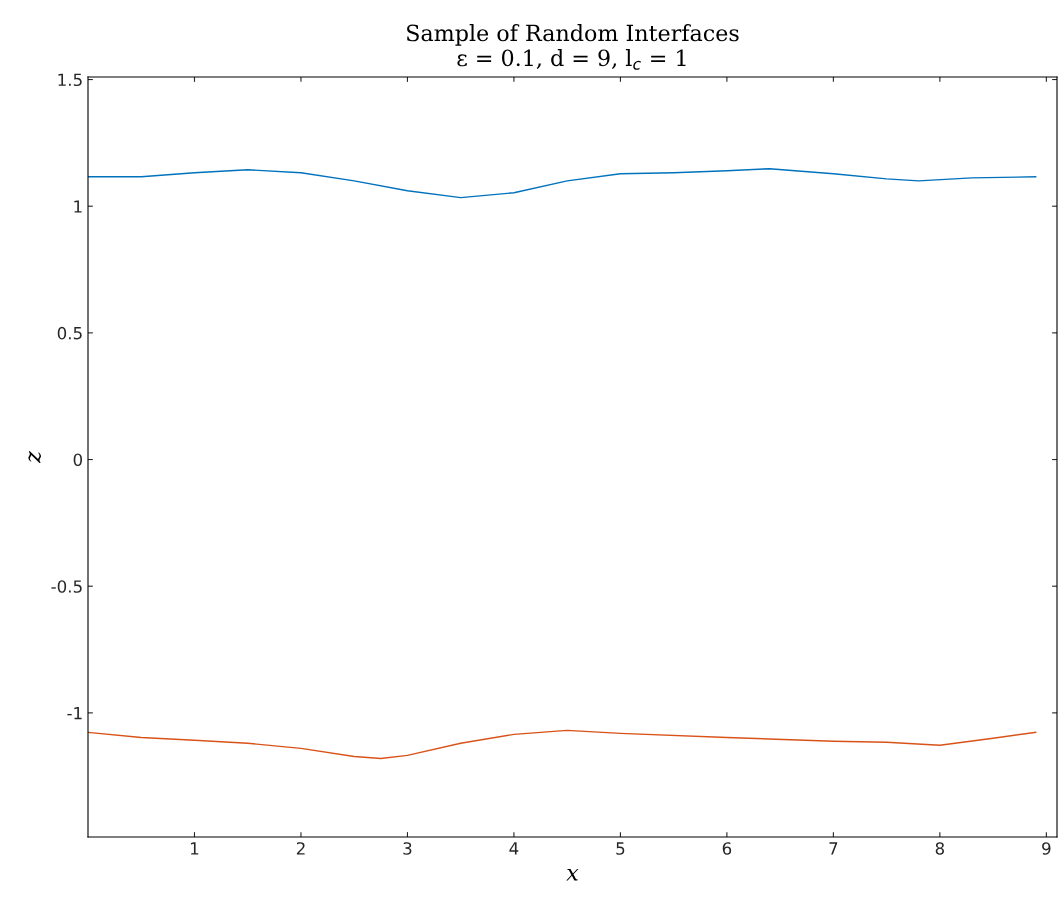  What do you see at coordinates (66, 586) in the screenshot?
I see `y-tick-label: -0.5` at bounding box center [66, 586].